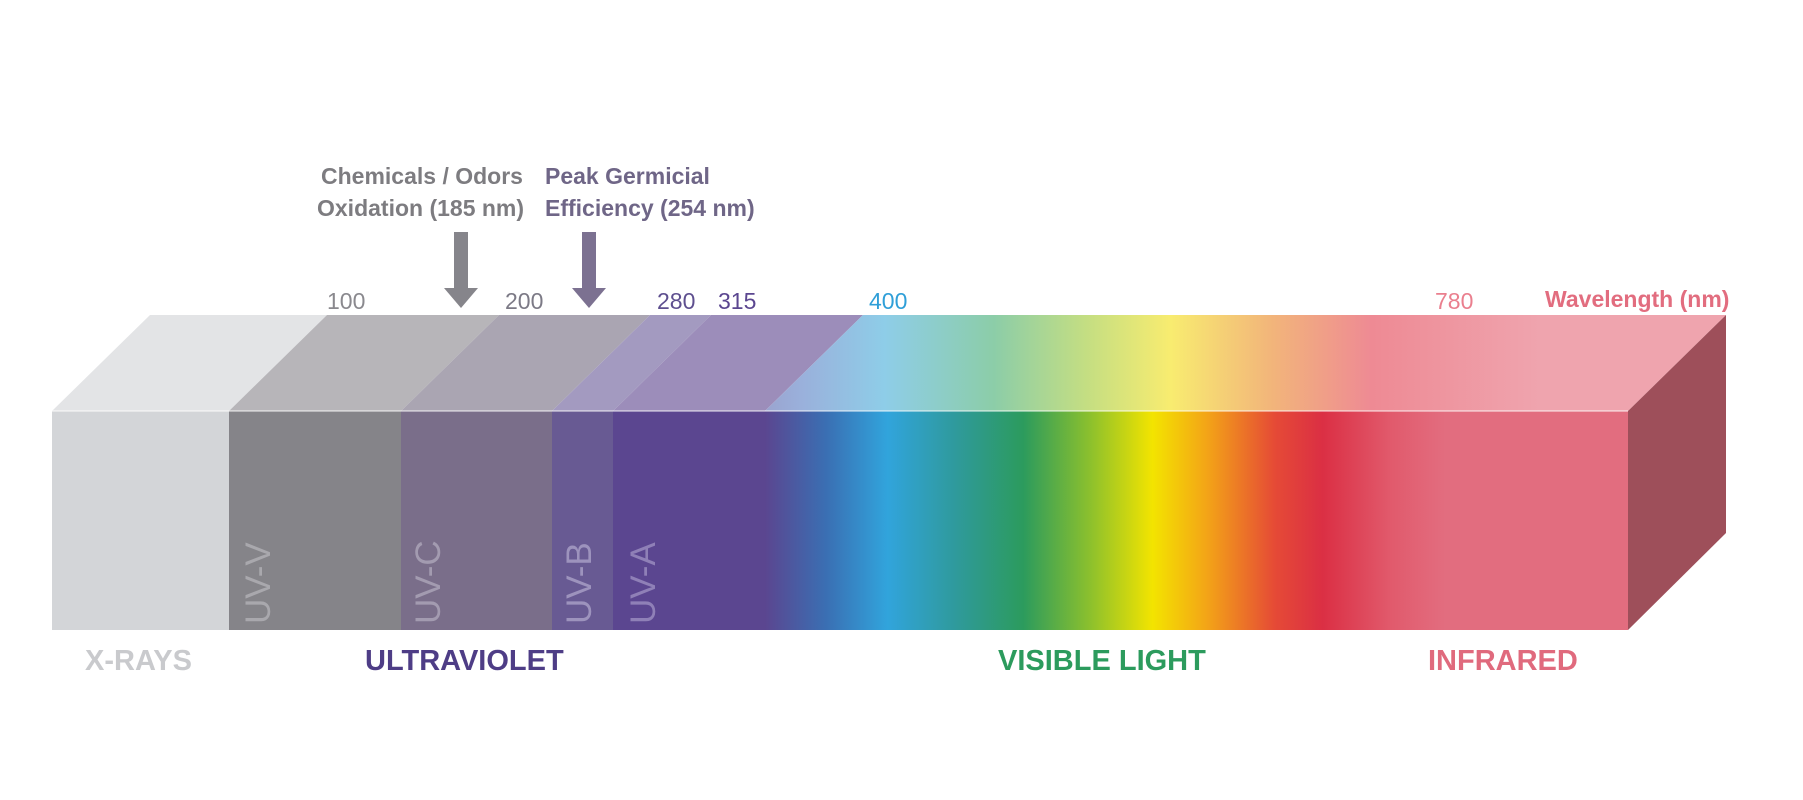 The width and height of the screenshot is (1803, 800). I want to click on tick-315: 315, so click(737, 301).